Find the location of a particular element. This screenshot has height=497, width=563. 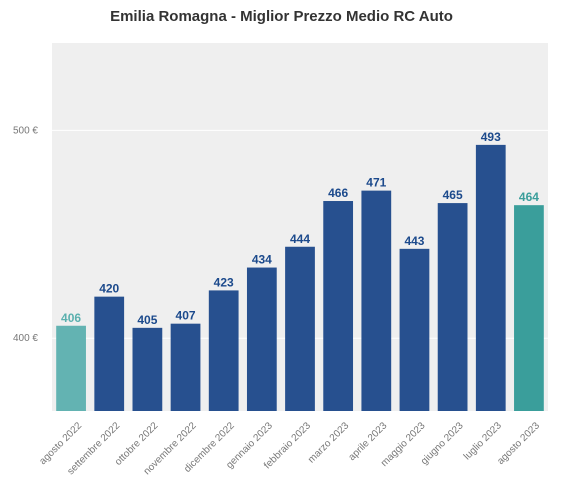

value-label: 464 is located at coordinates (529, 197).